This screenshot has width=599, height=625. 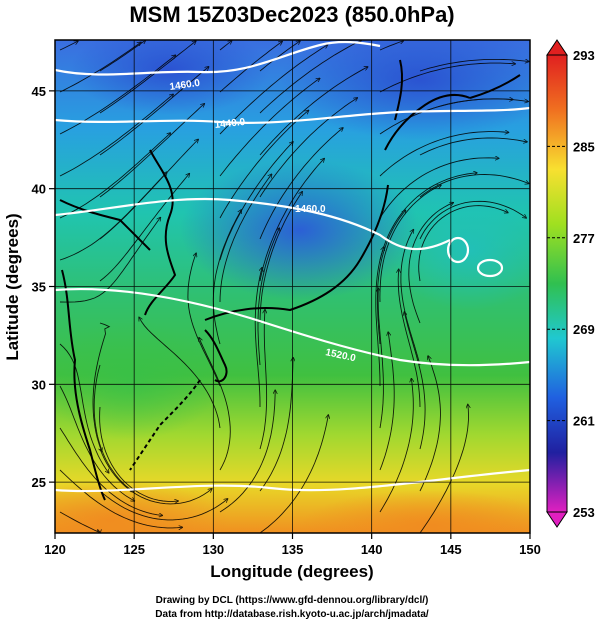 I want to click on contour-low-east-inner, so click(x=458, y=250).